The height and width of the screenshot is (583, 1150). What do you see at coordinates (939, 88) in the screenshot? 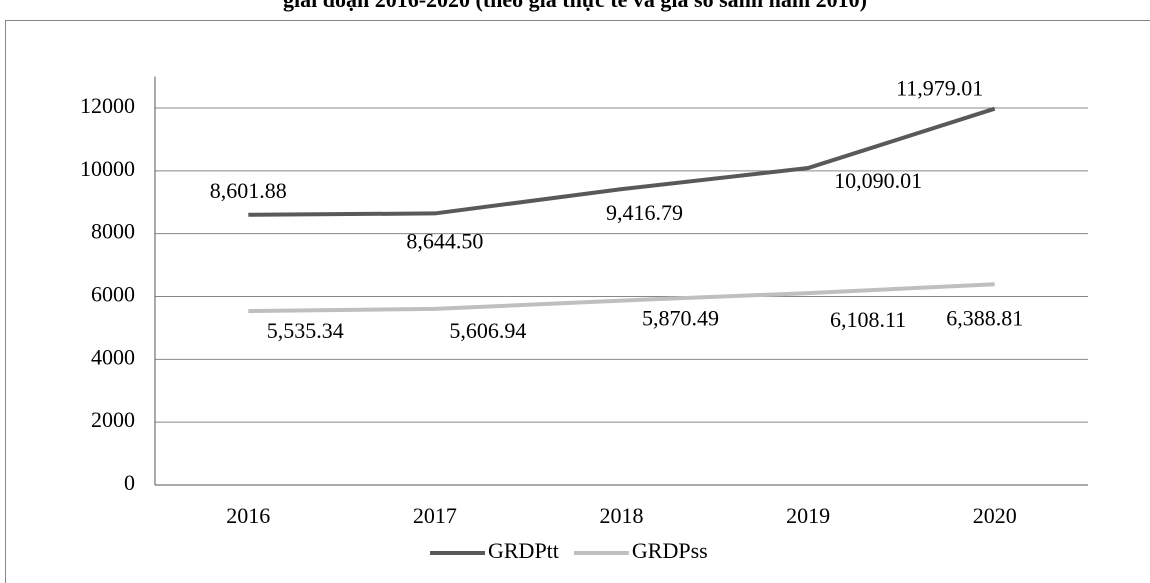
I see `data-label: 11,979.01` at bounding box center [939, 88].